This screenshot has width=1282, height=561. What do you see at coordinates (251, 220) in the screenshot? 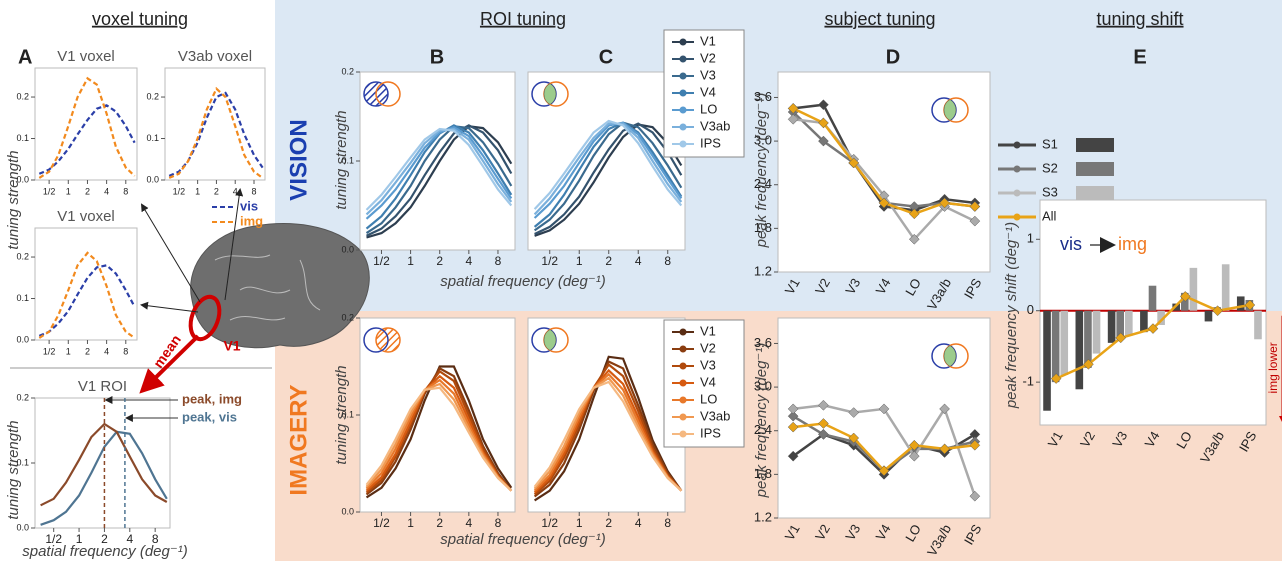
I see `legend-label: img` at bounding box center [251, 220].